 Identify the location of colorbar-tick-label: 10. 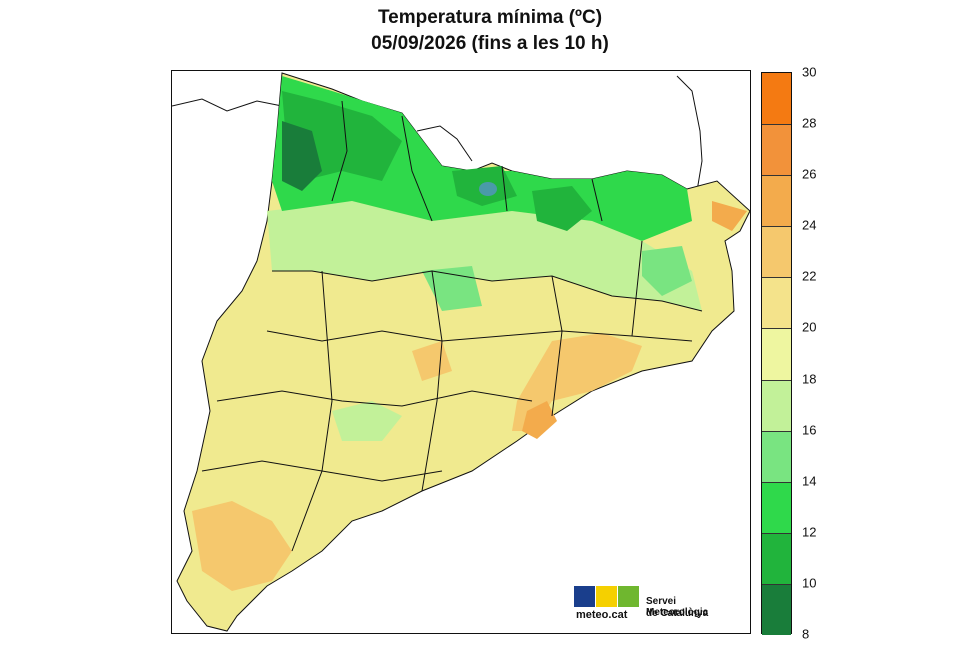
(809, 583).